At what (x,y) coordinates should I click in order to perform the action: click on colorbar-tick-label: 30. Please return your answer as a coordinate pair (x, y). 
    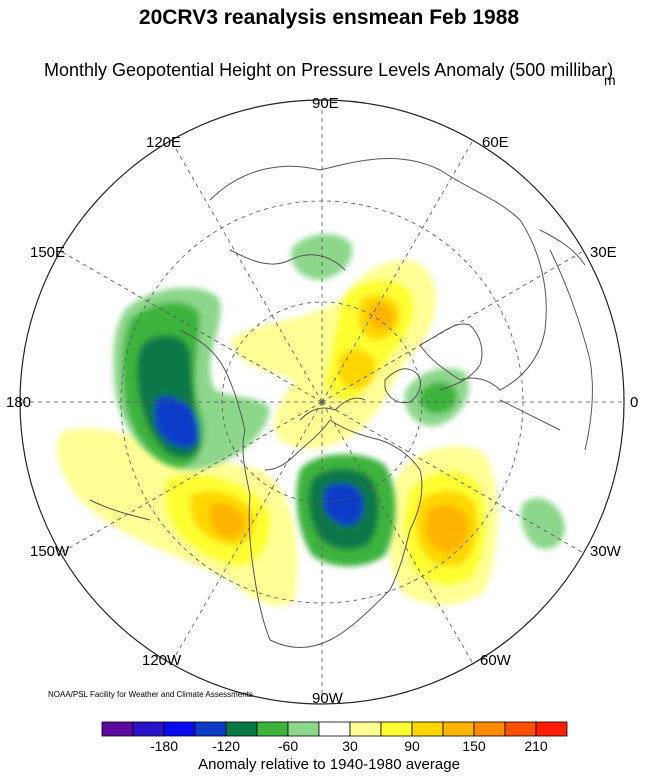
    Looking at the image, I should click on (350, 746).